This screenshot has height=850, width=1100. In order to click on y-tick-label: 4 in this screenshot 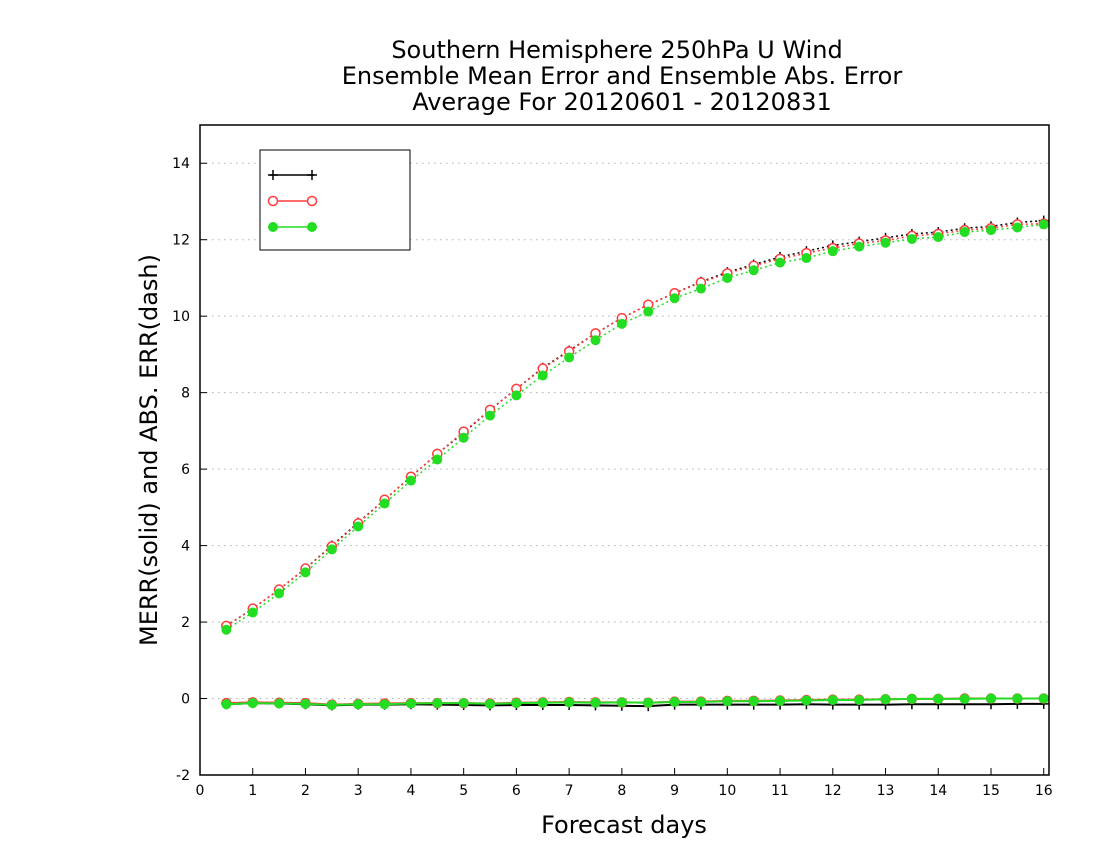, I will do `click(185, 547)`.